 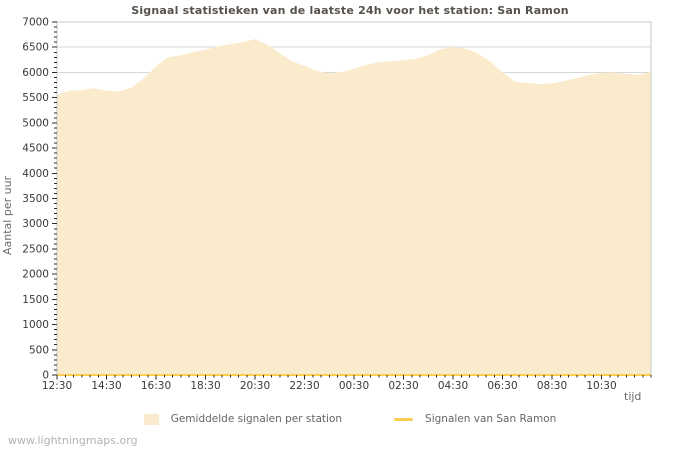 What do you see at coordinates (54, 198) in the screenshot?
I see `y-axis-ticks` at bounding box center [54, 198].